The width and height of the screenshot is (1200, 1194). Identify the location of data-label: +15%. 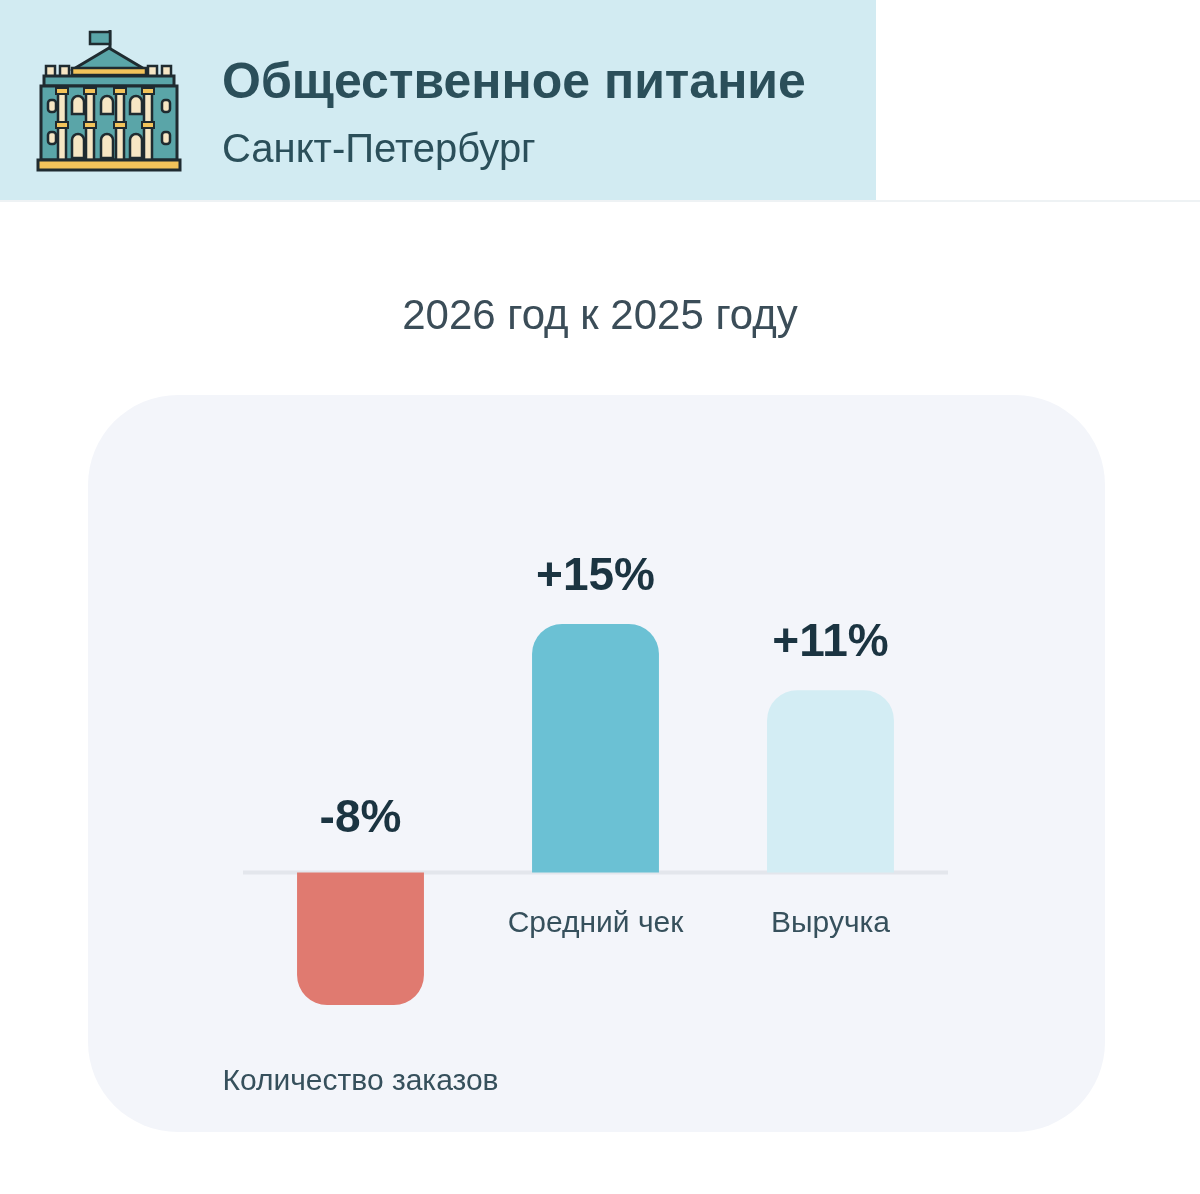
(595, 574).